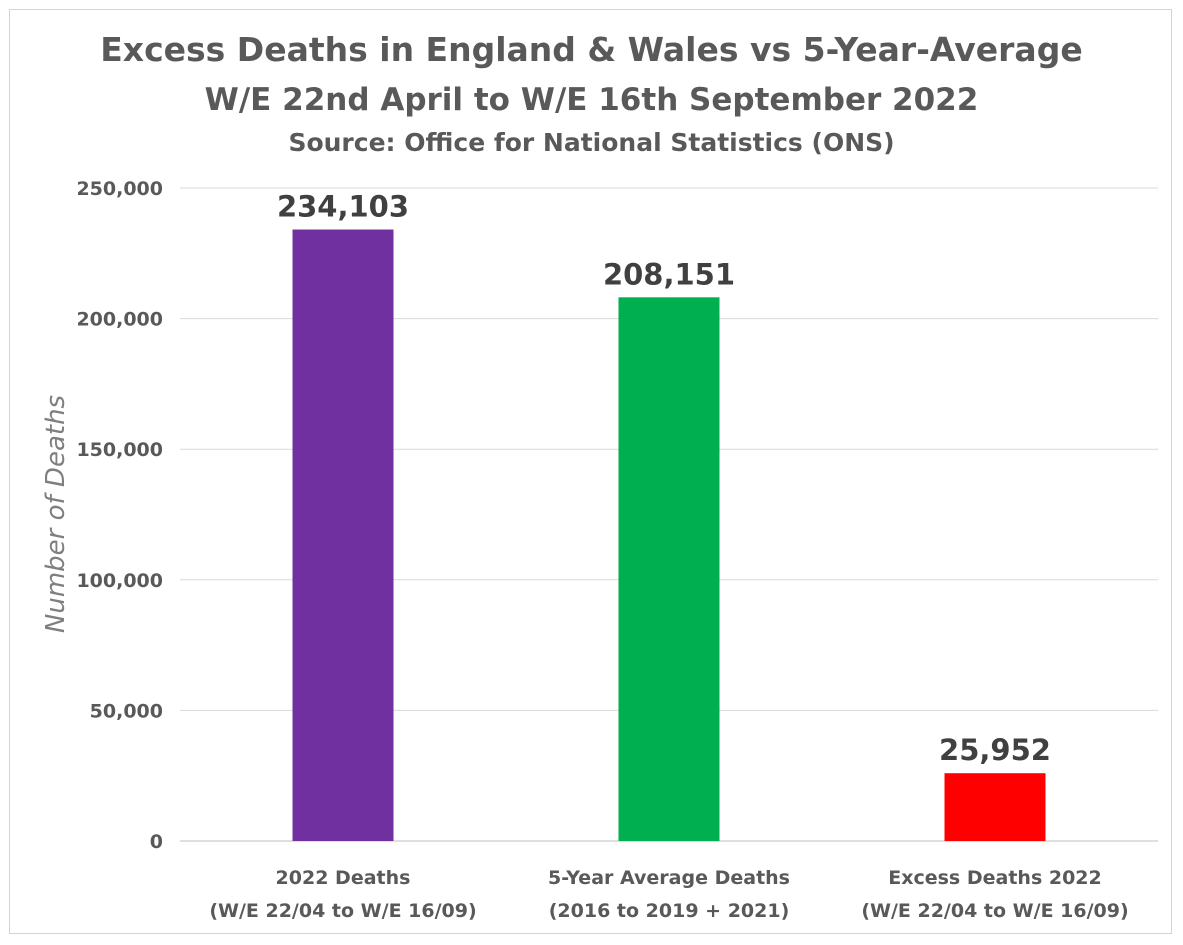 The width and height of the screenshot is (1183, 945). What do you see at coordinates (343, 878) in the screenshot?
I see `x-tick-label: 2022 Deaths` at bounding box center [343, 878].